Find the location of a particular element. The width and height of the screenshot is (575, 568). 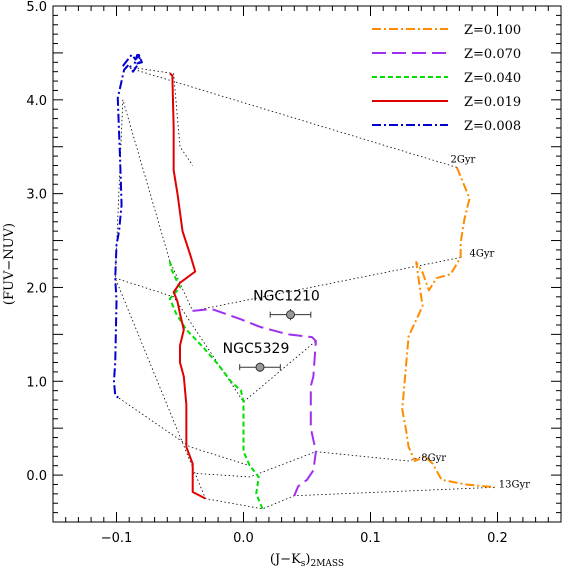

y-tick-label: 3.0 is located at coordinates (36, 195).